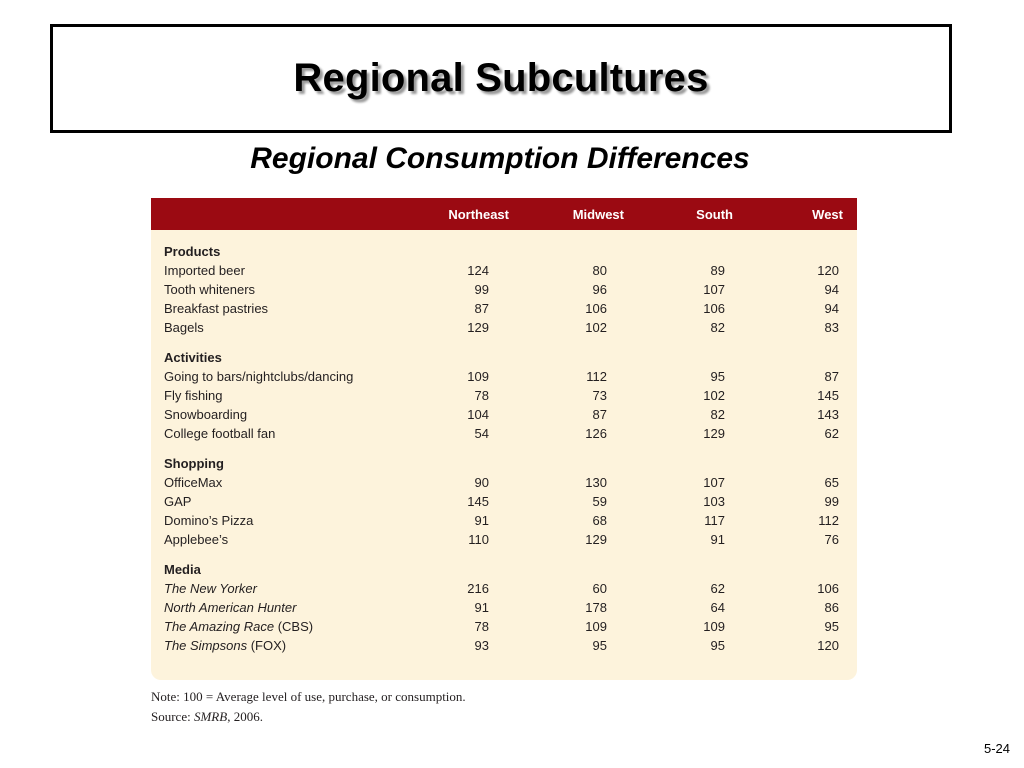  I want to click on table-row: The New Yorker 216 60 62 106, so click(504, 588).